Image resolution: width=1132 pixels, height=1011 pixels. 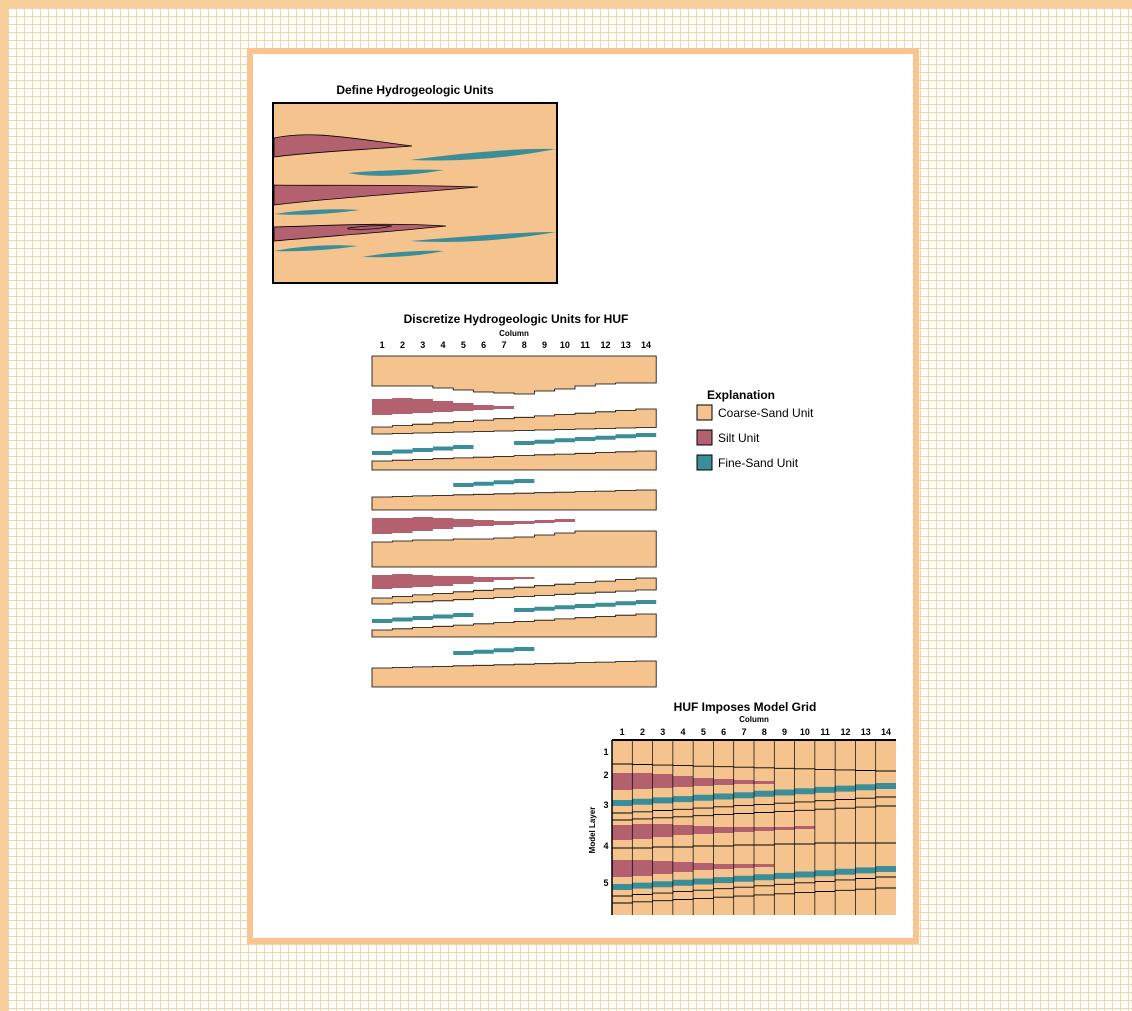 What do you see at coordinates (370, 227) in the screenshot?
I see `silt-lens-3-tail` at bounding box center [370, 227].